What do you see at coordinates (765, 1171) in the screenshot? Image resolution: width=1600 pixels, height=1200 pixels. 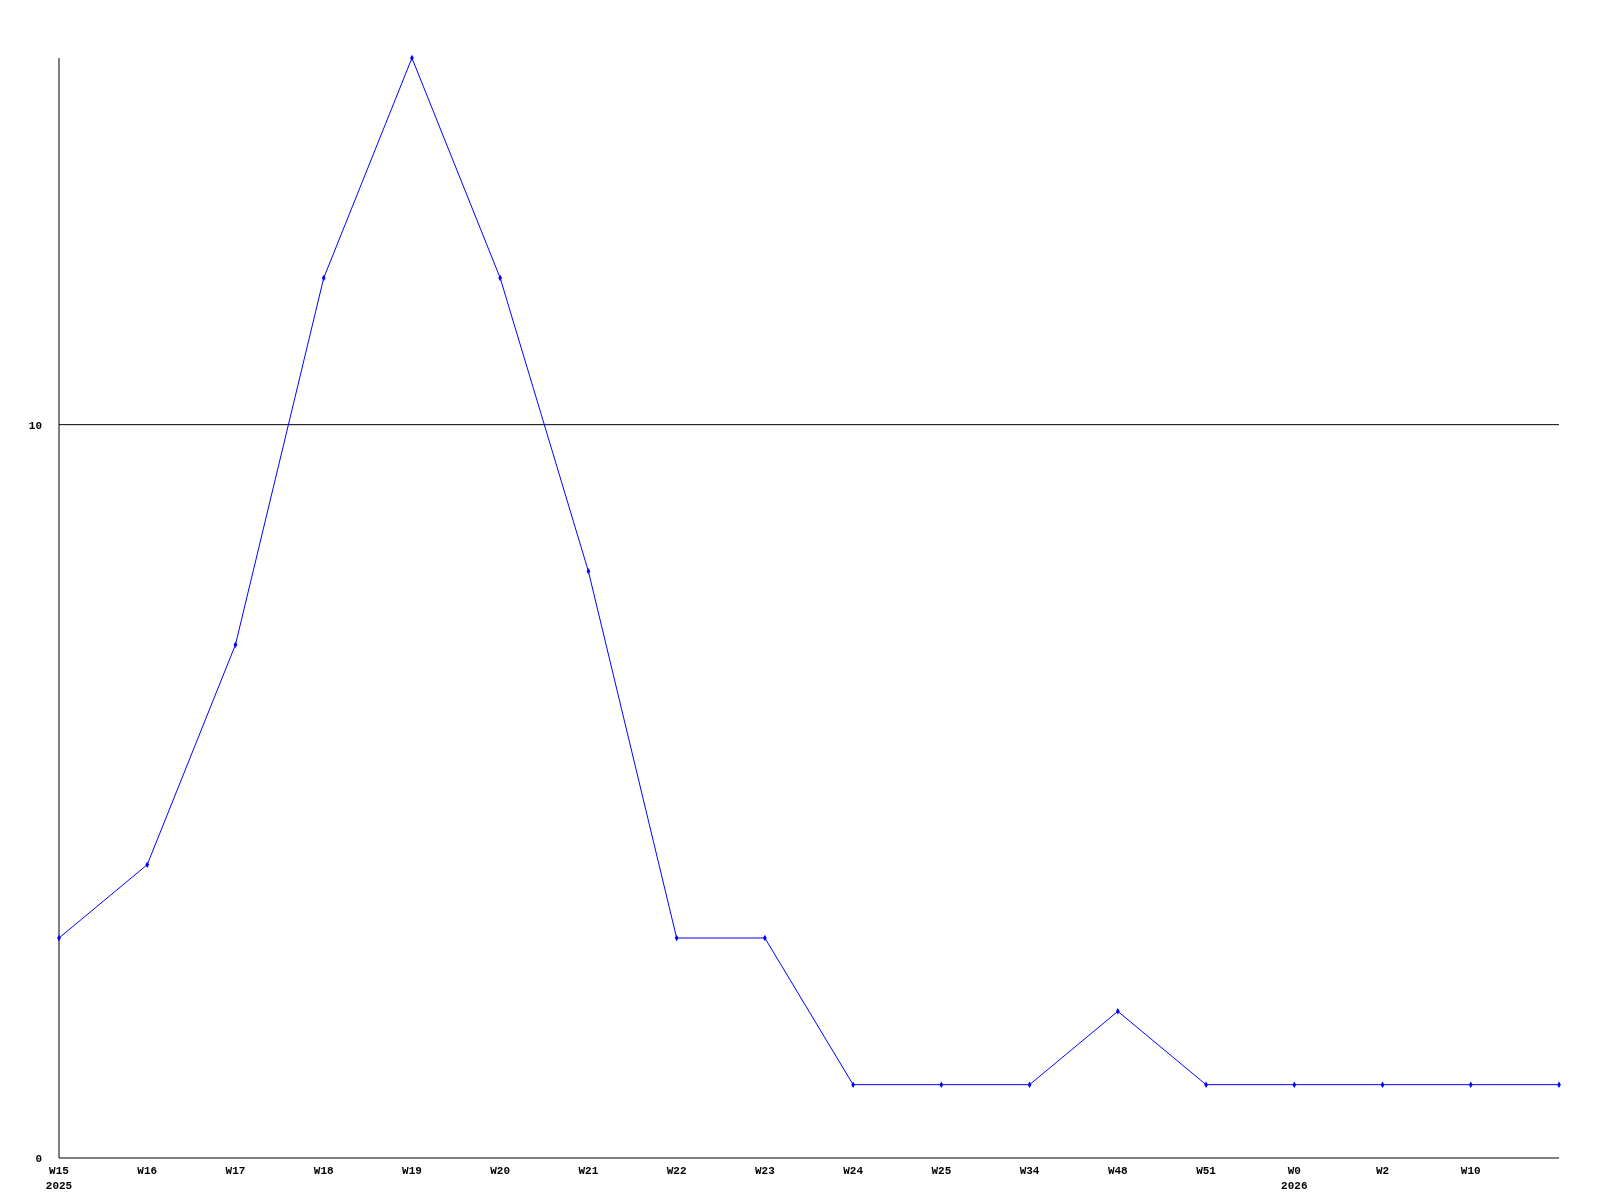 I see `x-tick-label: W23` at bounding box center [765, 1171].